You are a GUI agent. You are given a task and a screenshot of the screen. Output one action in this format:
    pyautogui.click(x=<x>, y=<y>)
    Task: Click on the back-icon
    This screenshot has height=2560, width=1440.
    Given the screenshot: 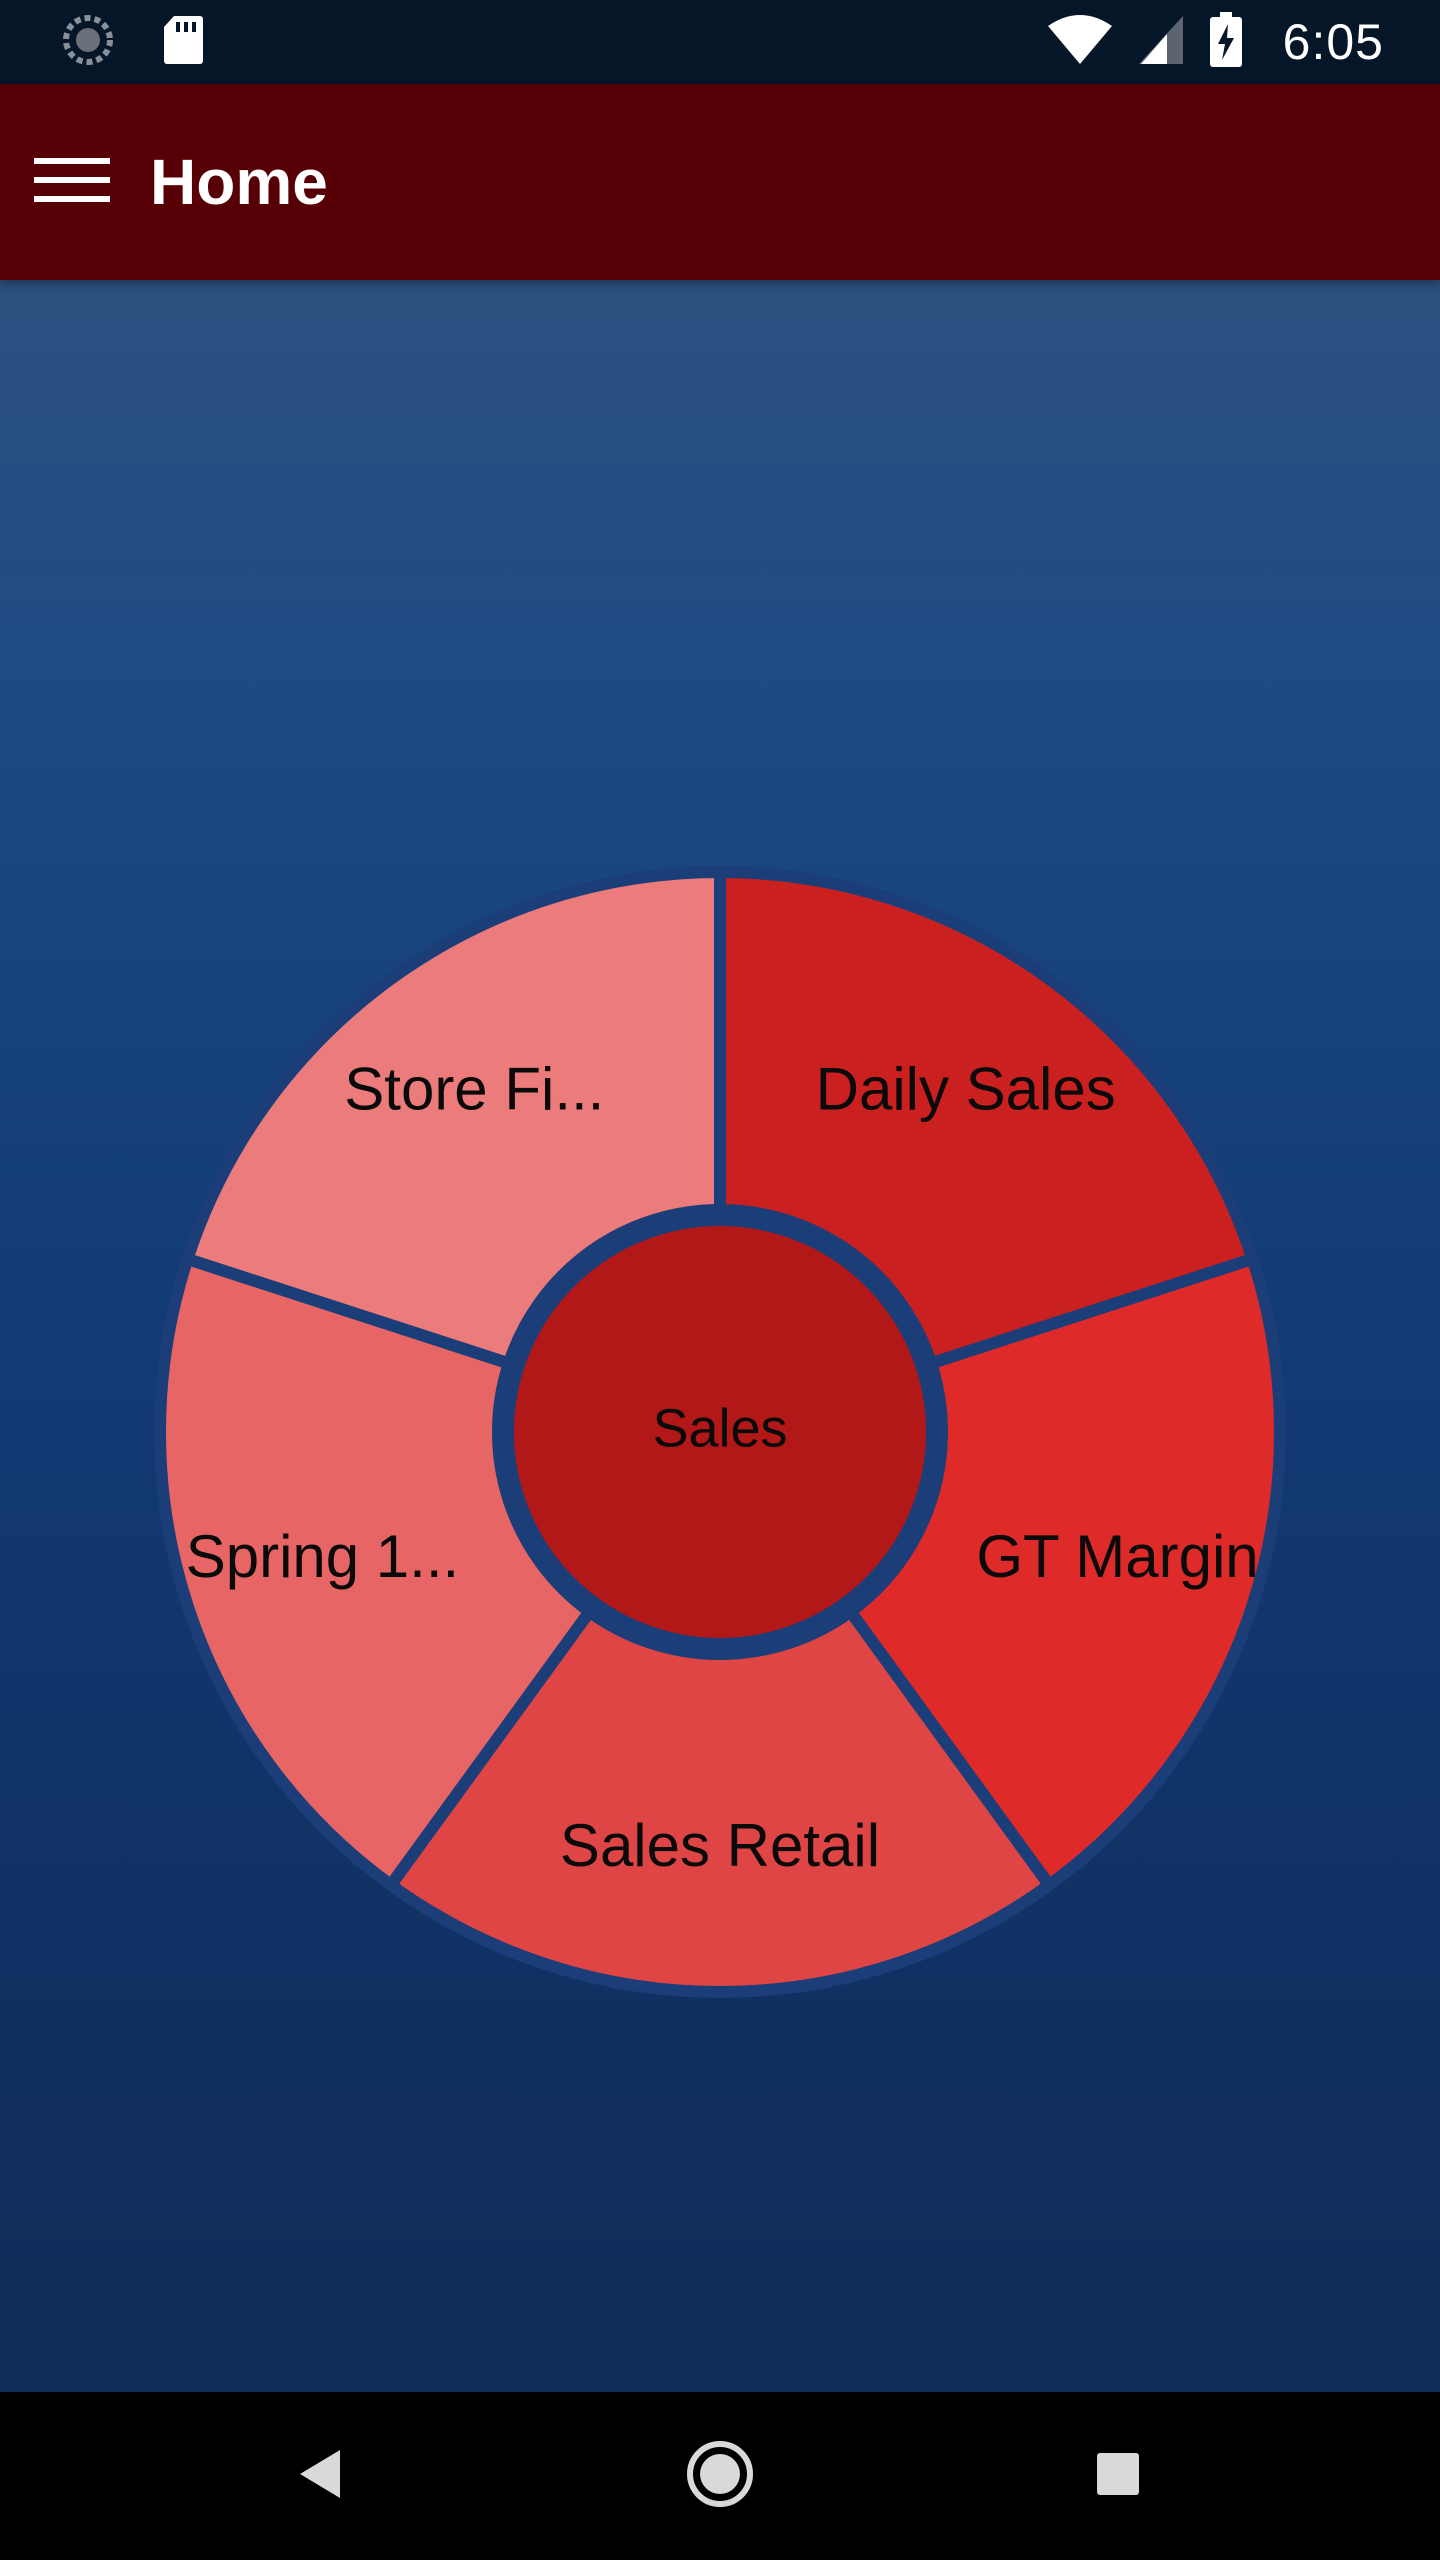 What is the action you would take?
    pyautogui.click(x=320, y=2476)
    